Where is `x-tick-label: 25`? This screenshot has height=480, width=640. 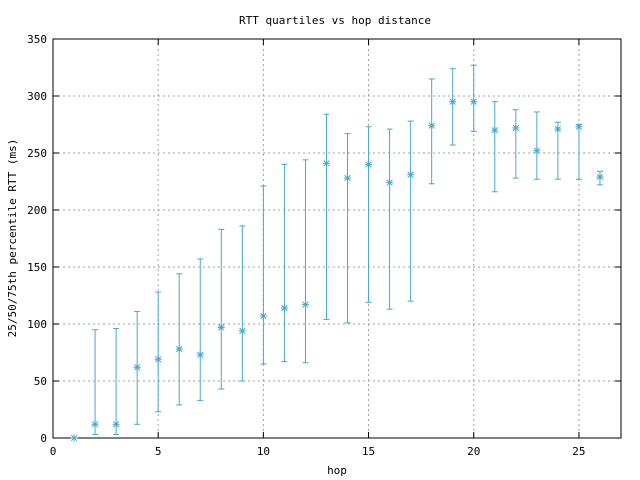 x-tick-label: 25 is located at coordinates (578, 451).